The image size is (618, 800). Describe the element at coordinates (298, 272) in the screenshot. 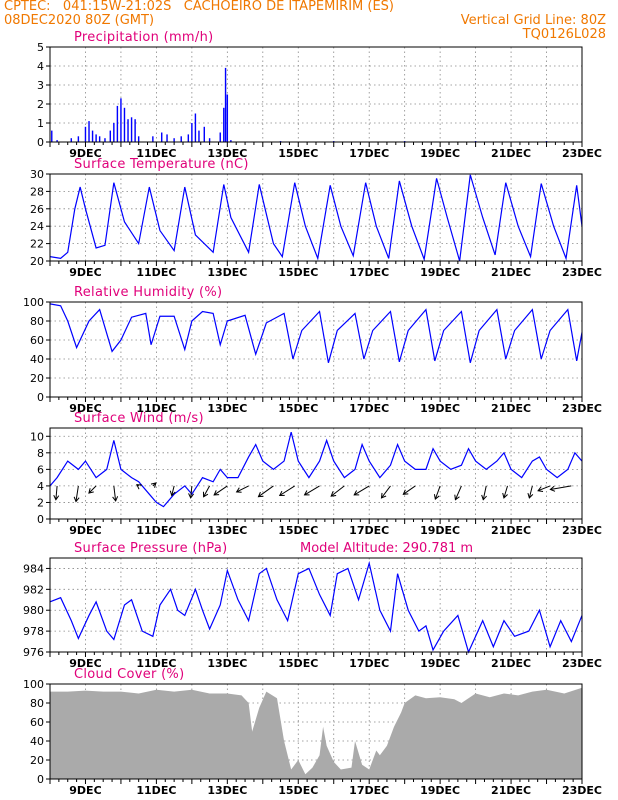

I see `temp-xtick-label: 15DEC` at that location.